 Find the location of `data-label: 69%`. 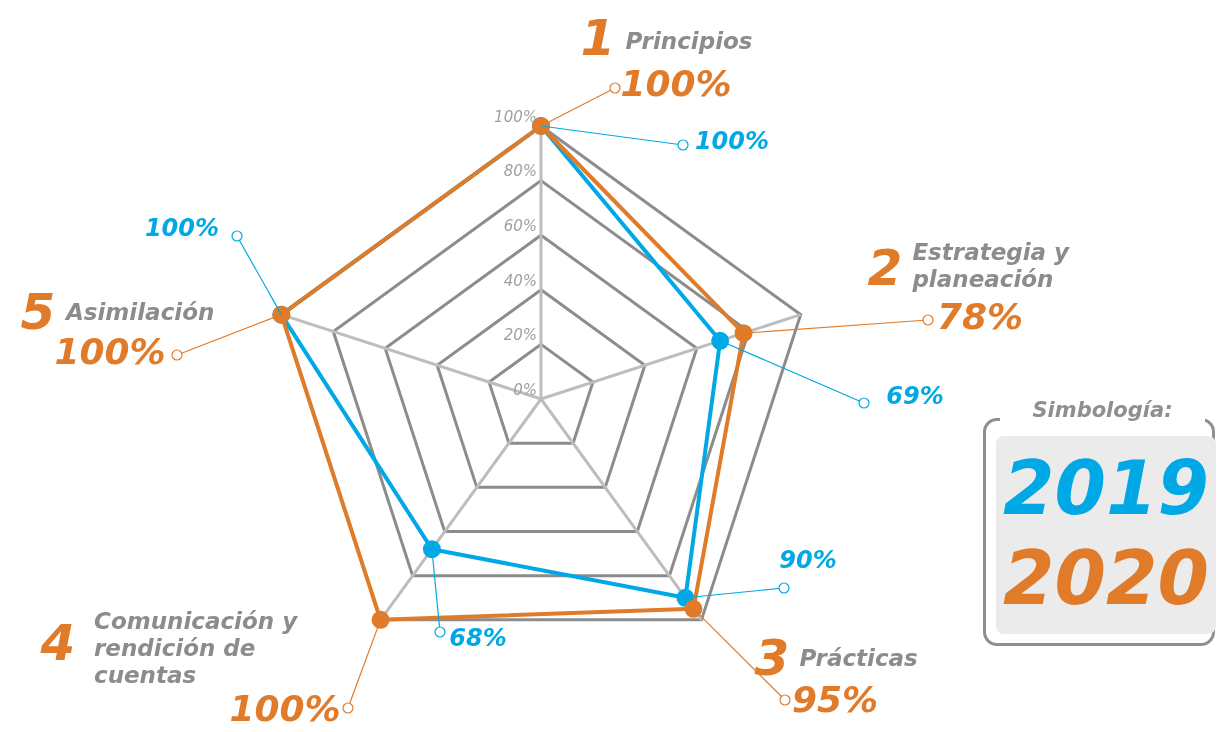

data-label: 69% is located at coordinates (915, 396).